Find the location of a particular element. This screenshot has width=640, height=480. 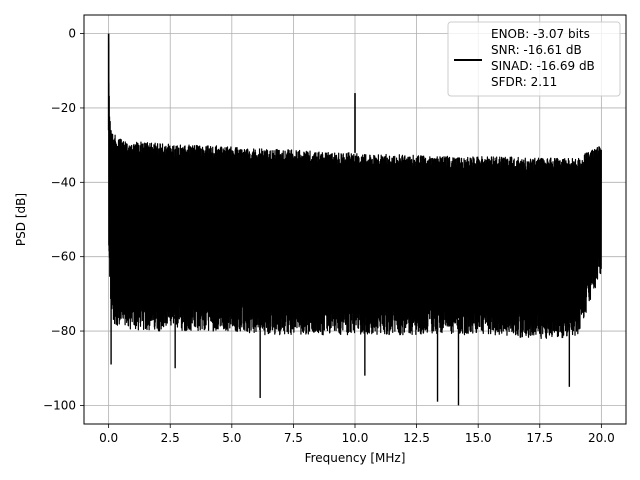

y-tick-label-4: −80 is located at coordinates (63, 331).